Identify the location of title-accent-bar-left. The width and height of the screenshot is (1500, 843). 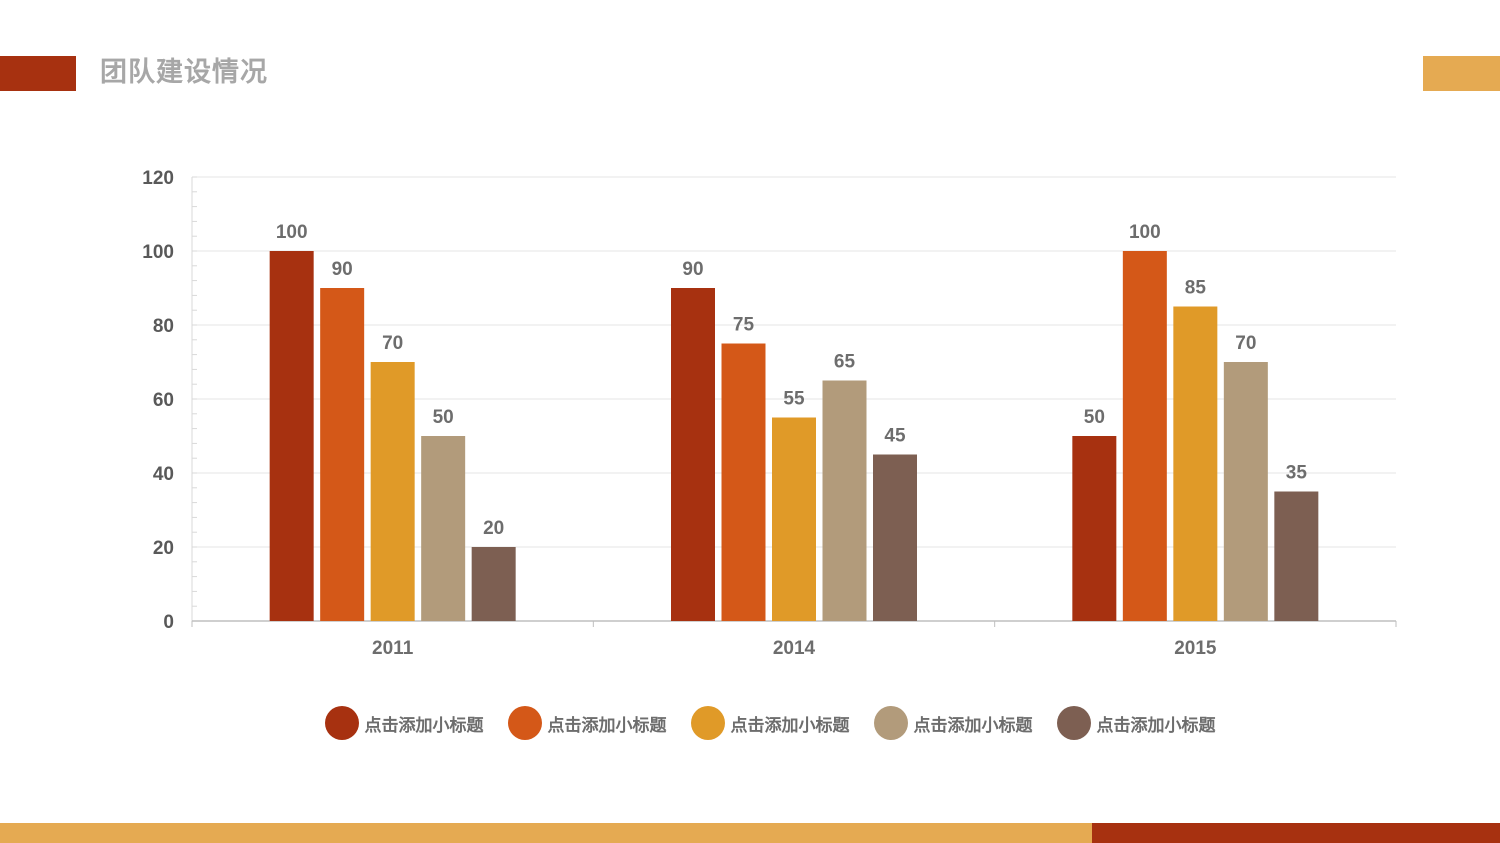
(38, 73).